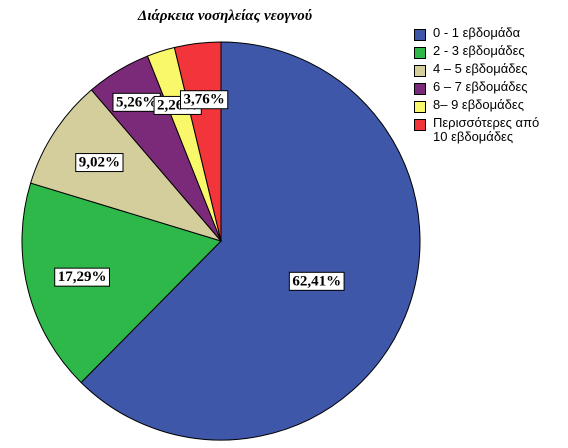  What do you see at coordinates (478, 104) in the screenshot?
I see `legend-label: 8– 9 εβδομάδες` at bounding box center [478, 104].